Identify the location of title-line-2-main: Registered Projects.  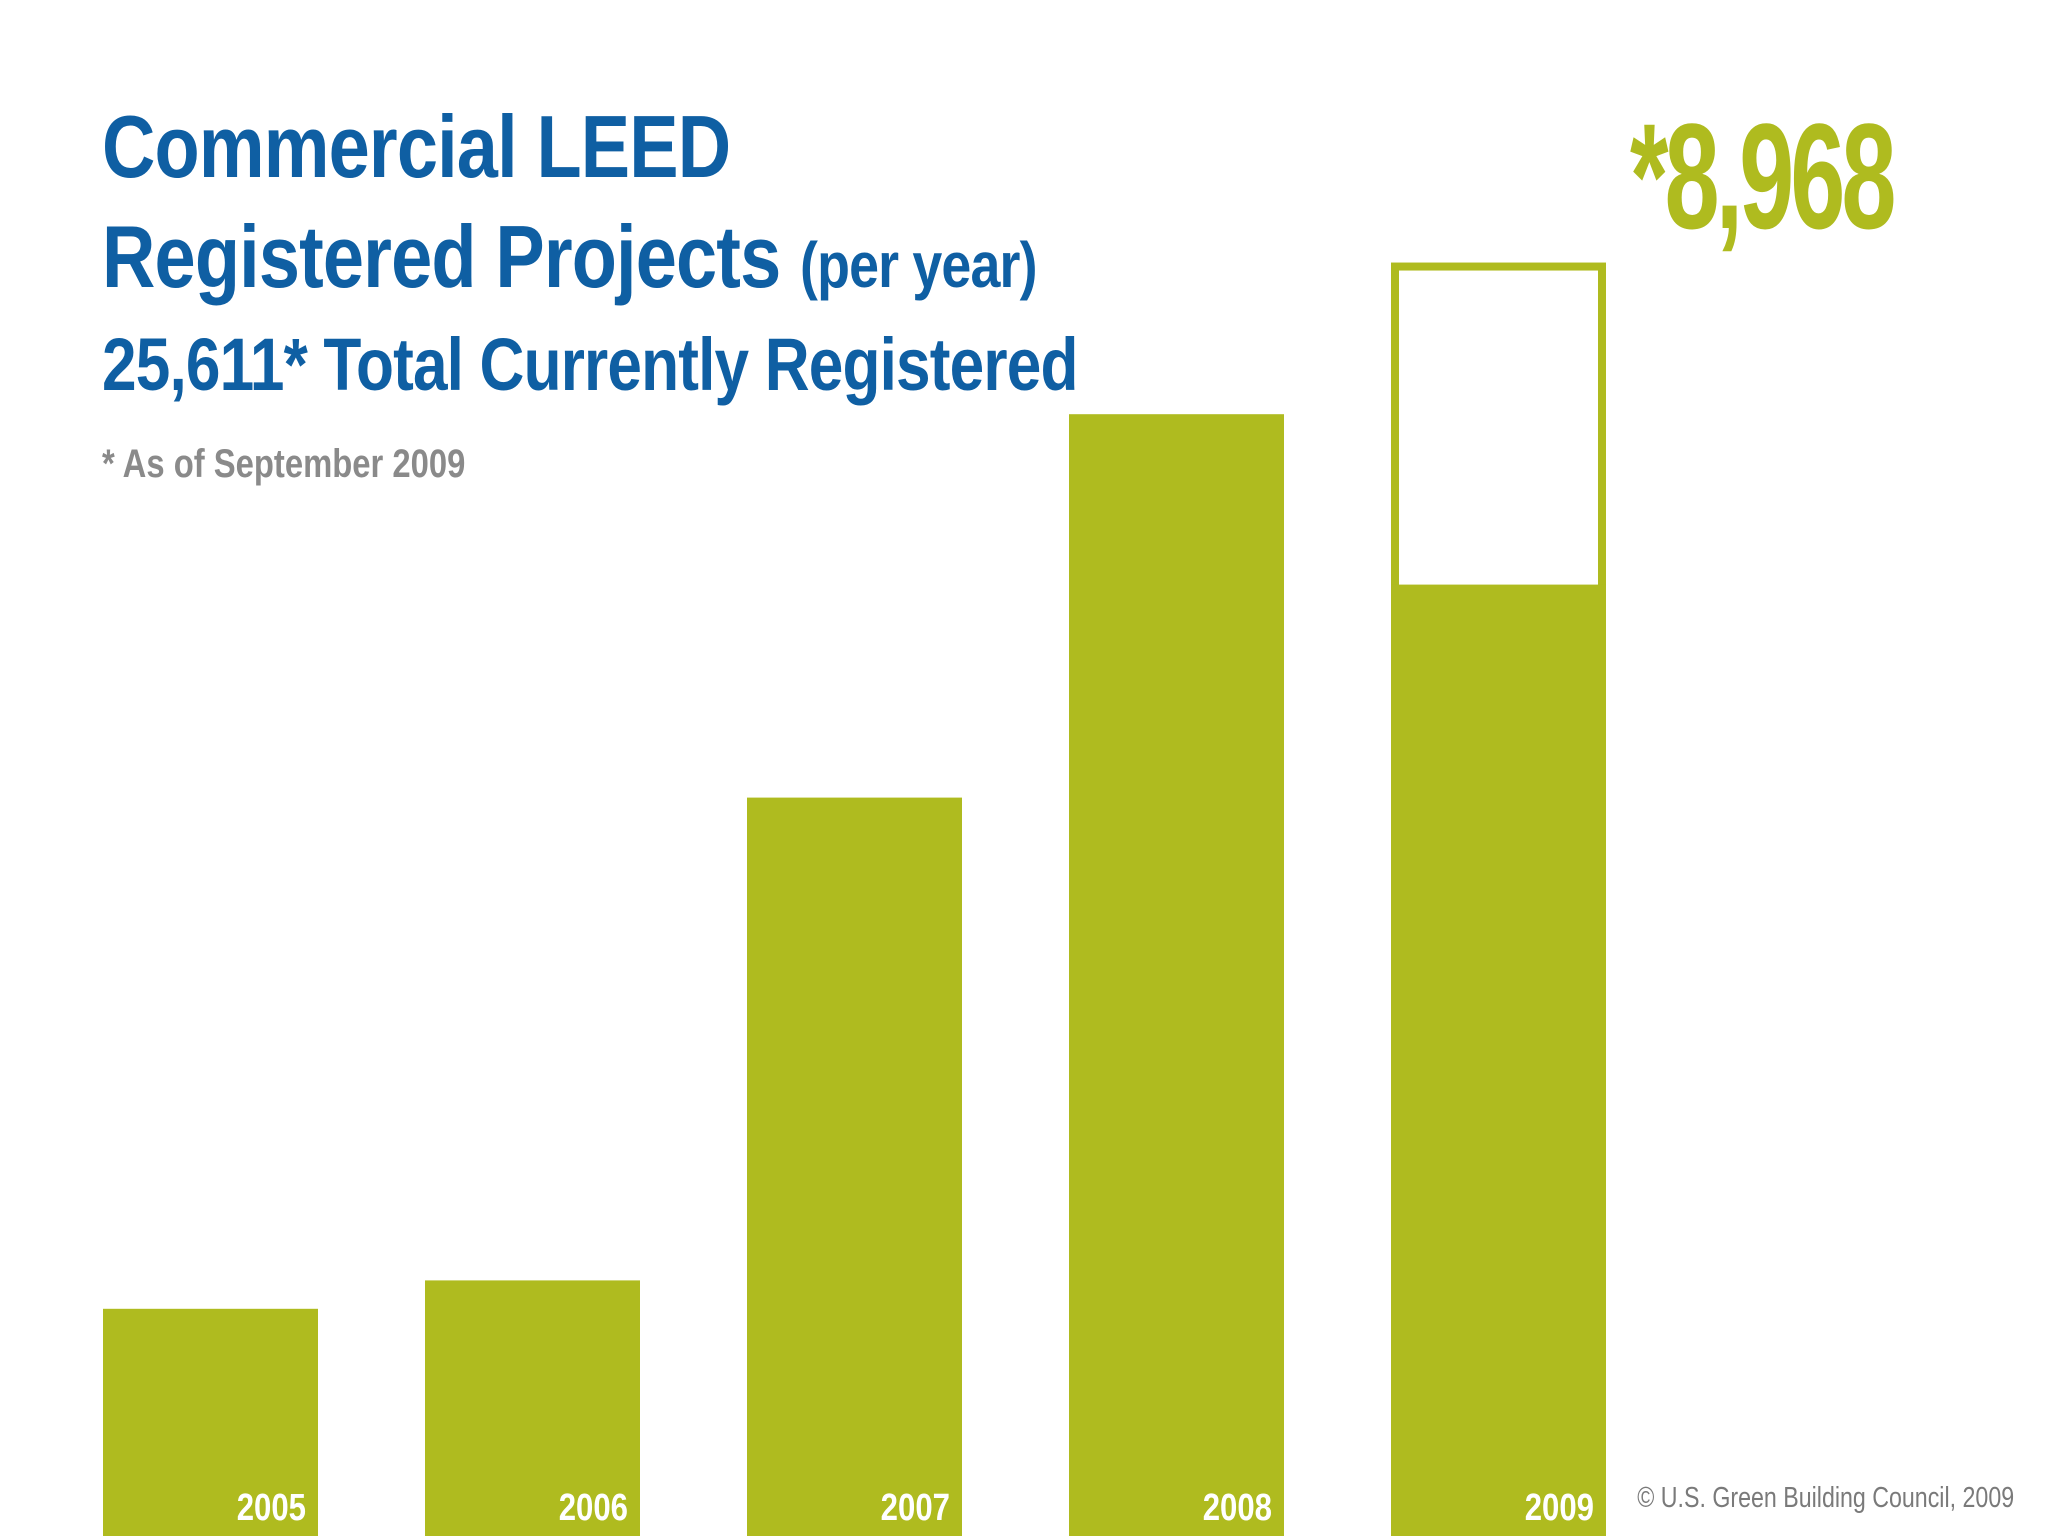
(441, 256).